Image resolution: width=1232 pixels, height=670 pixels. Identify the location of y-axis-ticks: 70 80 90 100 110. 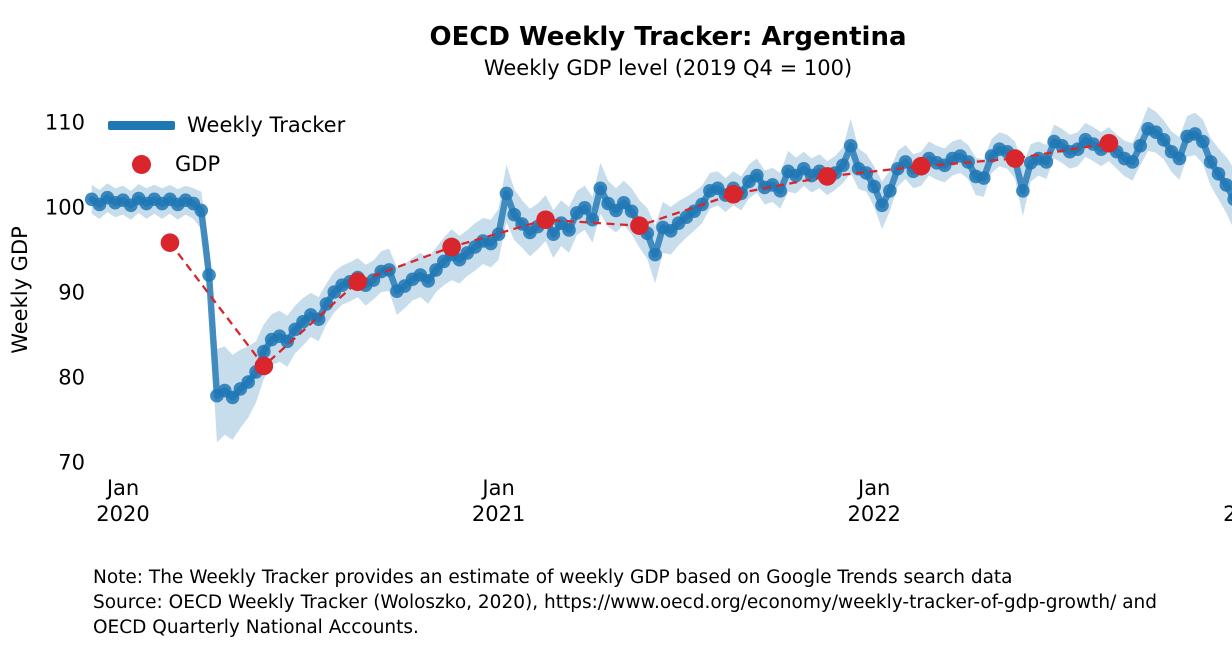
(65, 293).